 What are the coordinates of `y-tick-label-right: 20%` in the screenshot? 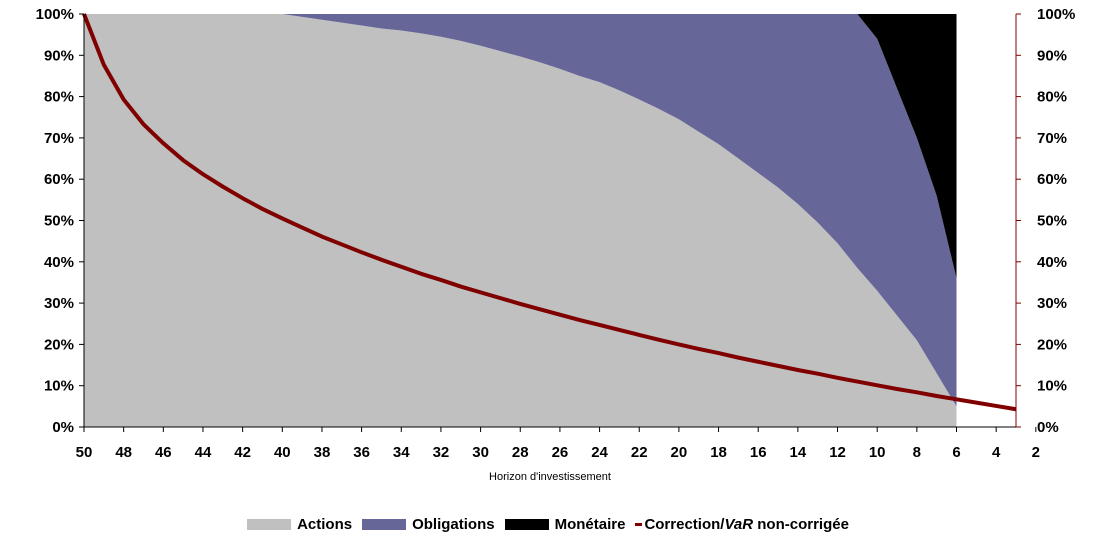 It's located at (1052, 344).